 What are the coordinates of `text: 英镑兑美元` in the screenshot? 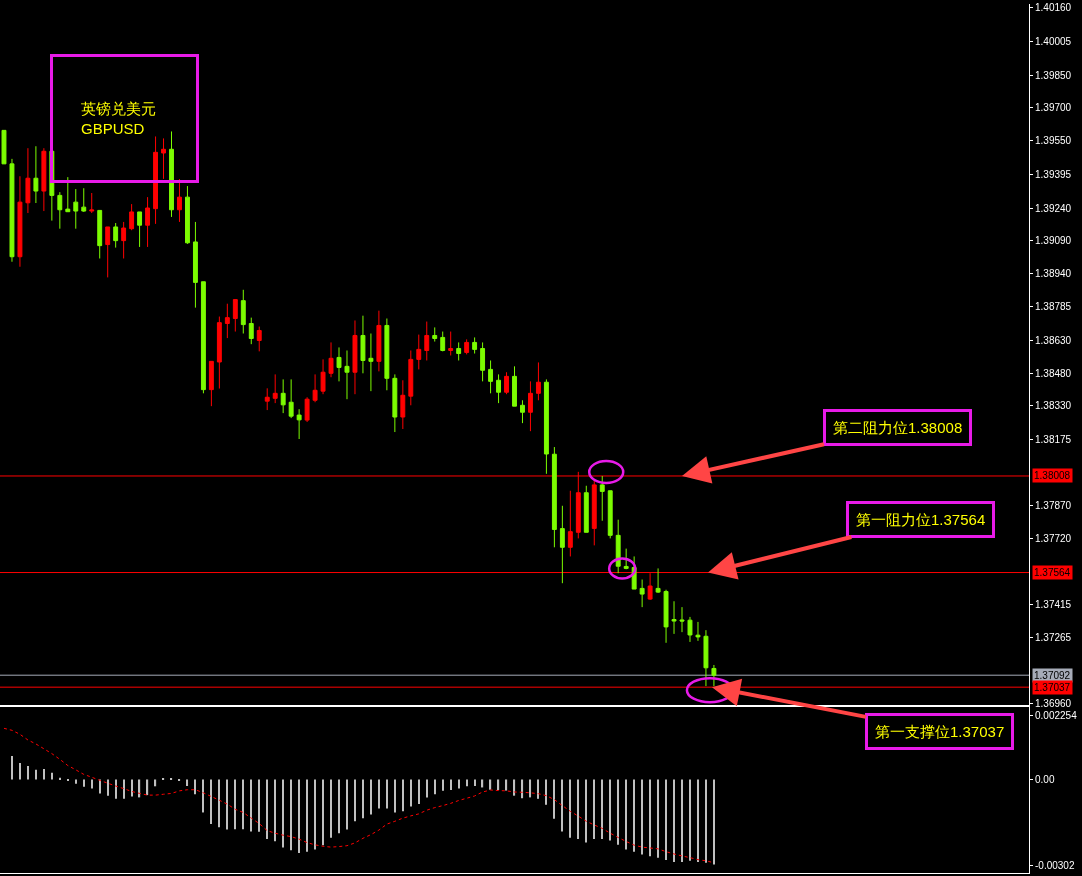 It's located at (118, 109).